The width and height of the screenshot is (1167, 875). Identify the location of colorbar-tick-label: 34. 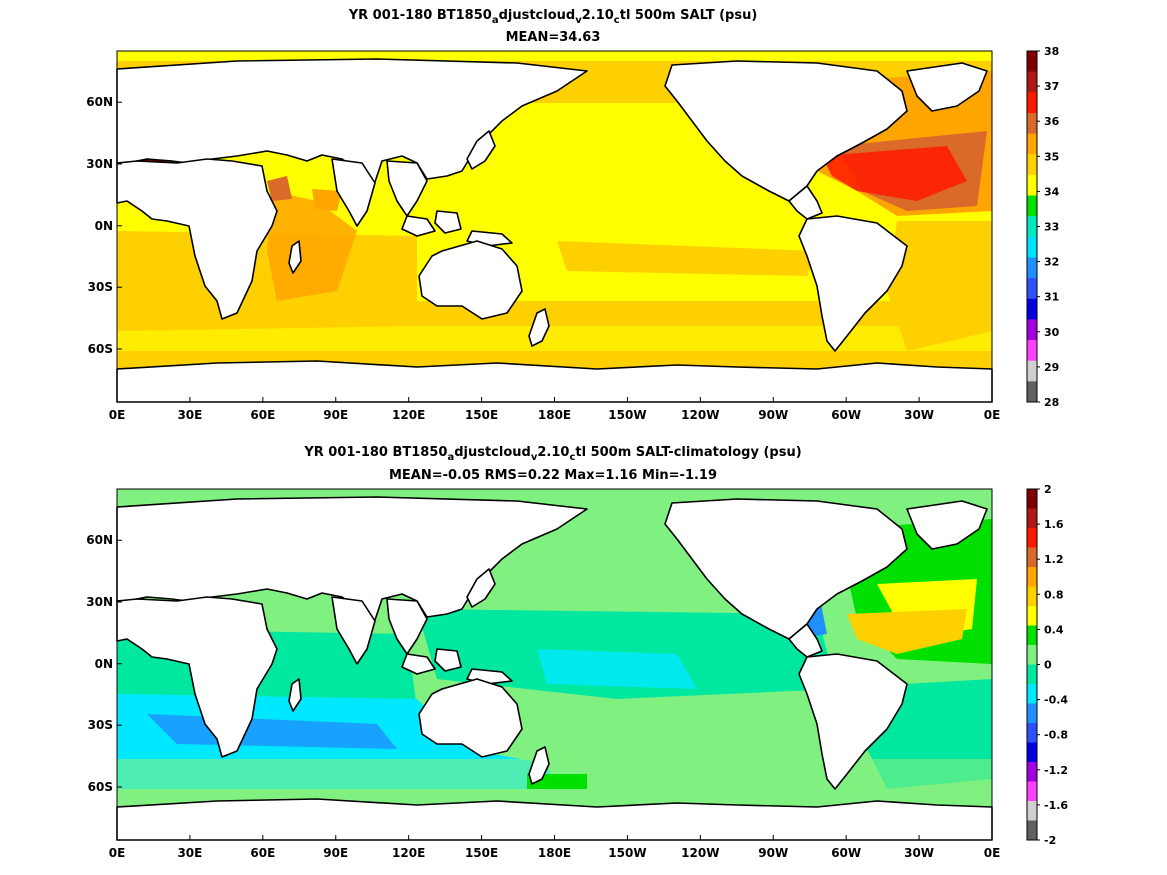
(1052, 191).